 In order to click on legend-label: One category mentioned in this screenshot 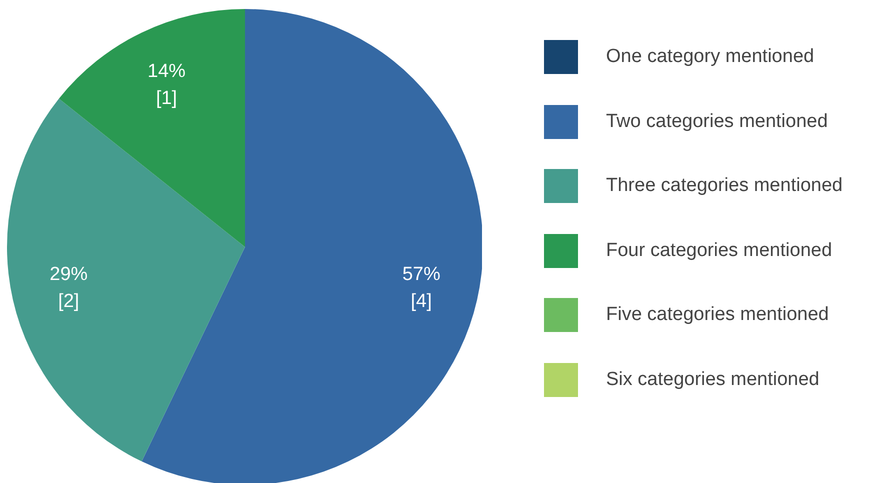, I will do `click(710, 57)`.